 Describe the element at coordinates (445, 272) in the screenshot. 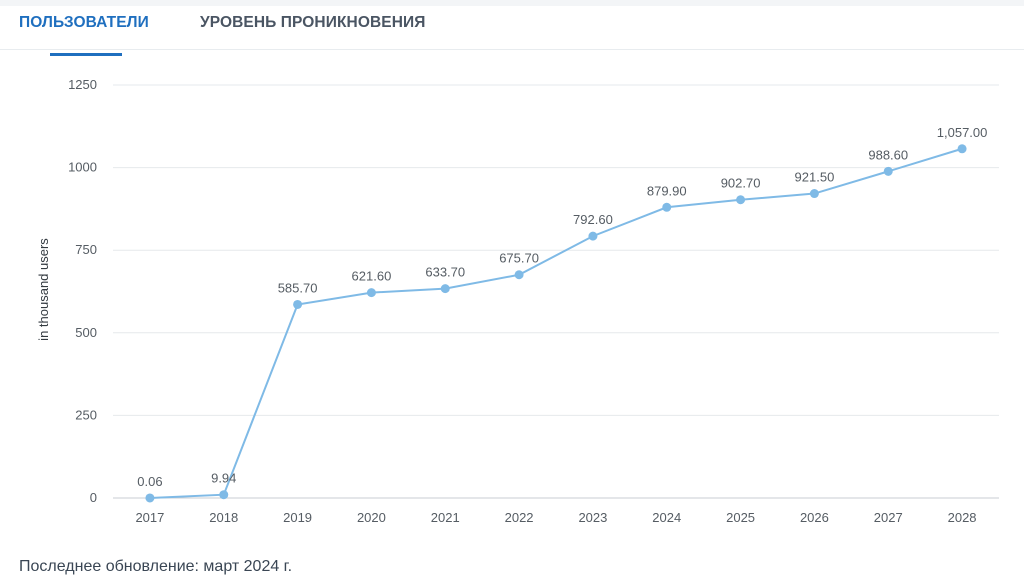

I see `data-label: 633.70` at that location.